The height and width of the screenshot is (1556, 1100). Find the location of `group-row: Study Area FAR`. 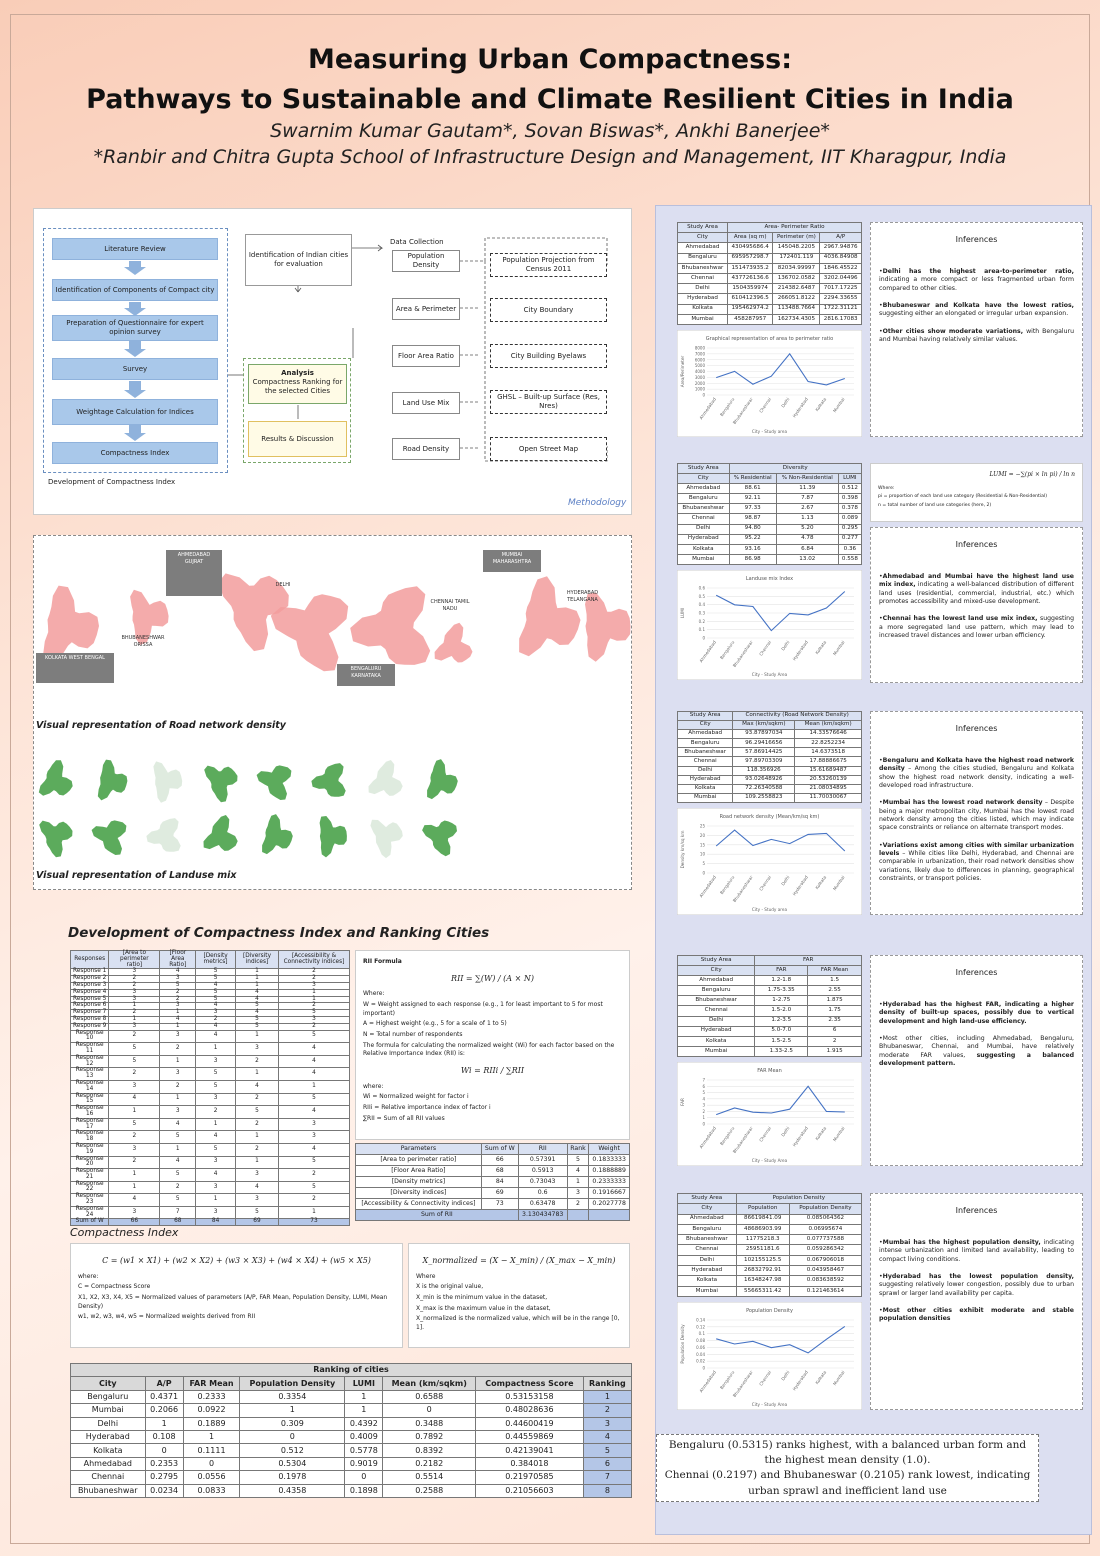

group-row: Study Area FAR is located at coordinates (769, 960).